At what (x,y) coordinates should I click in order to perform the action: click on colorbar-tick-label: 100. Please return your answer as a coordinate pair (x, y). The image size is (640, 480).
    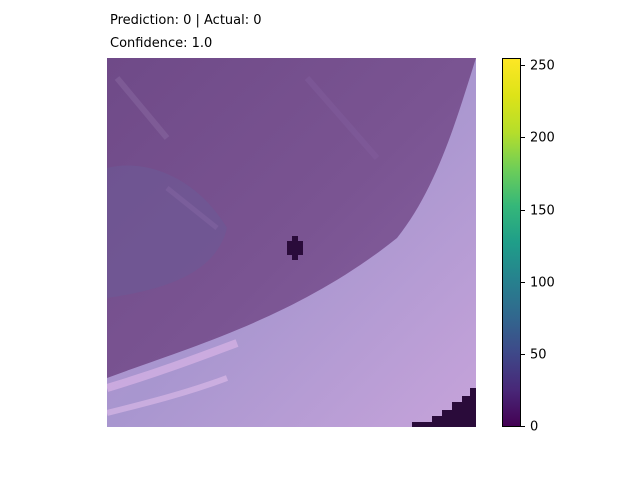
    Looking at the image, I should click on (542, 283).